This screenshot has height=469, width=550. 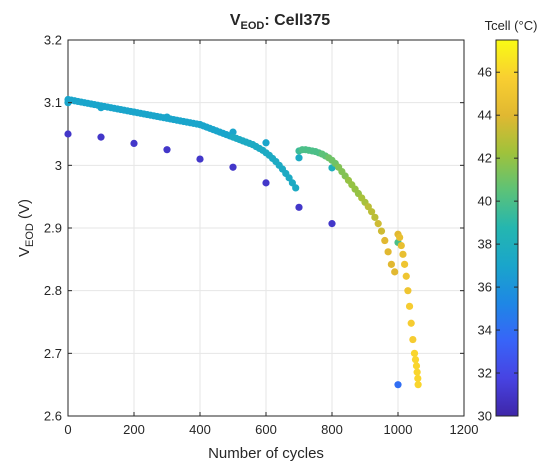 What do you see at coordinates (53, 290) in the screenshot?
I see `y-tick-label: 2.8` at bounding box center [53, 290].